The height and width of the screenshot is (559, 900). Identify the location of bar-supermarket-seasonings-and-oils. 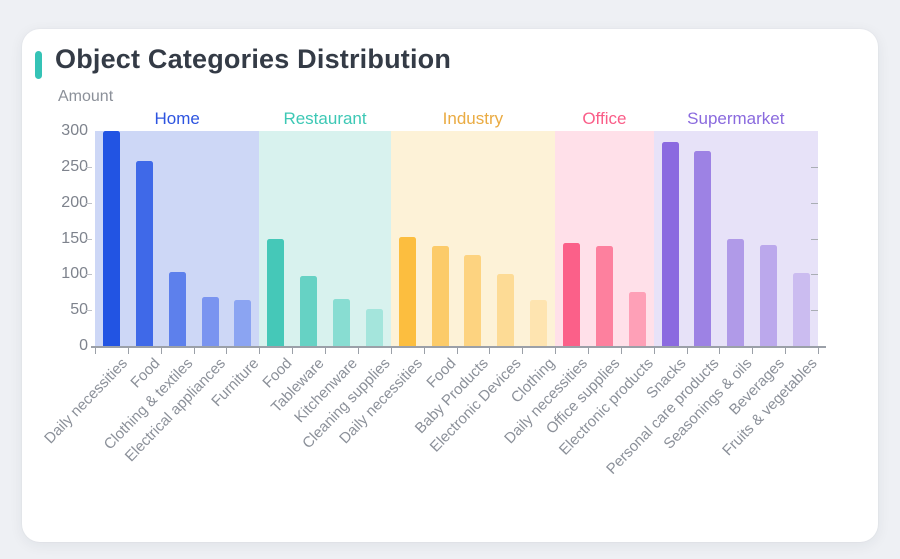
(736, 292).